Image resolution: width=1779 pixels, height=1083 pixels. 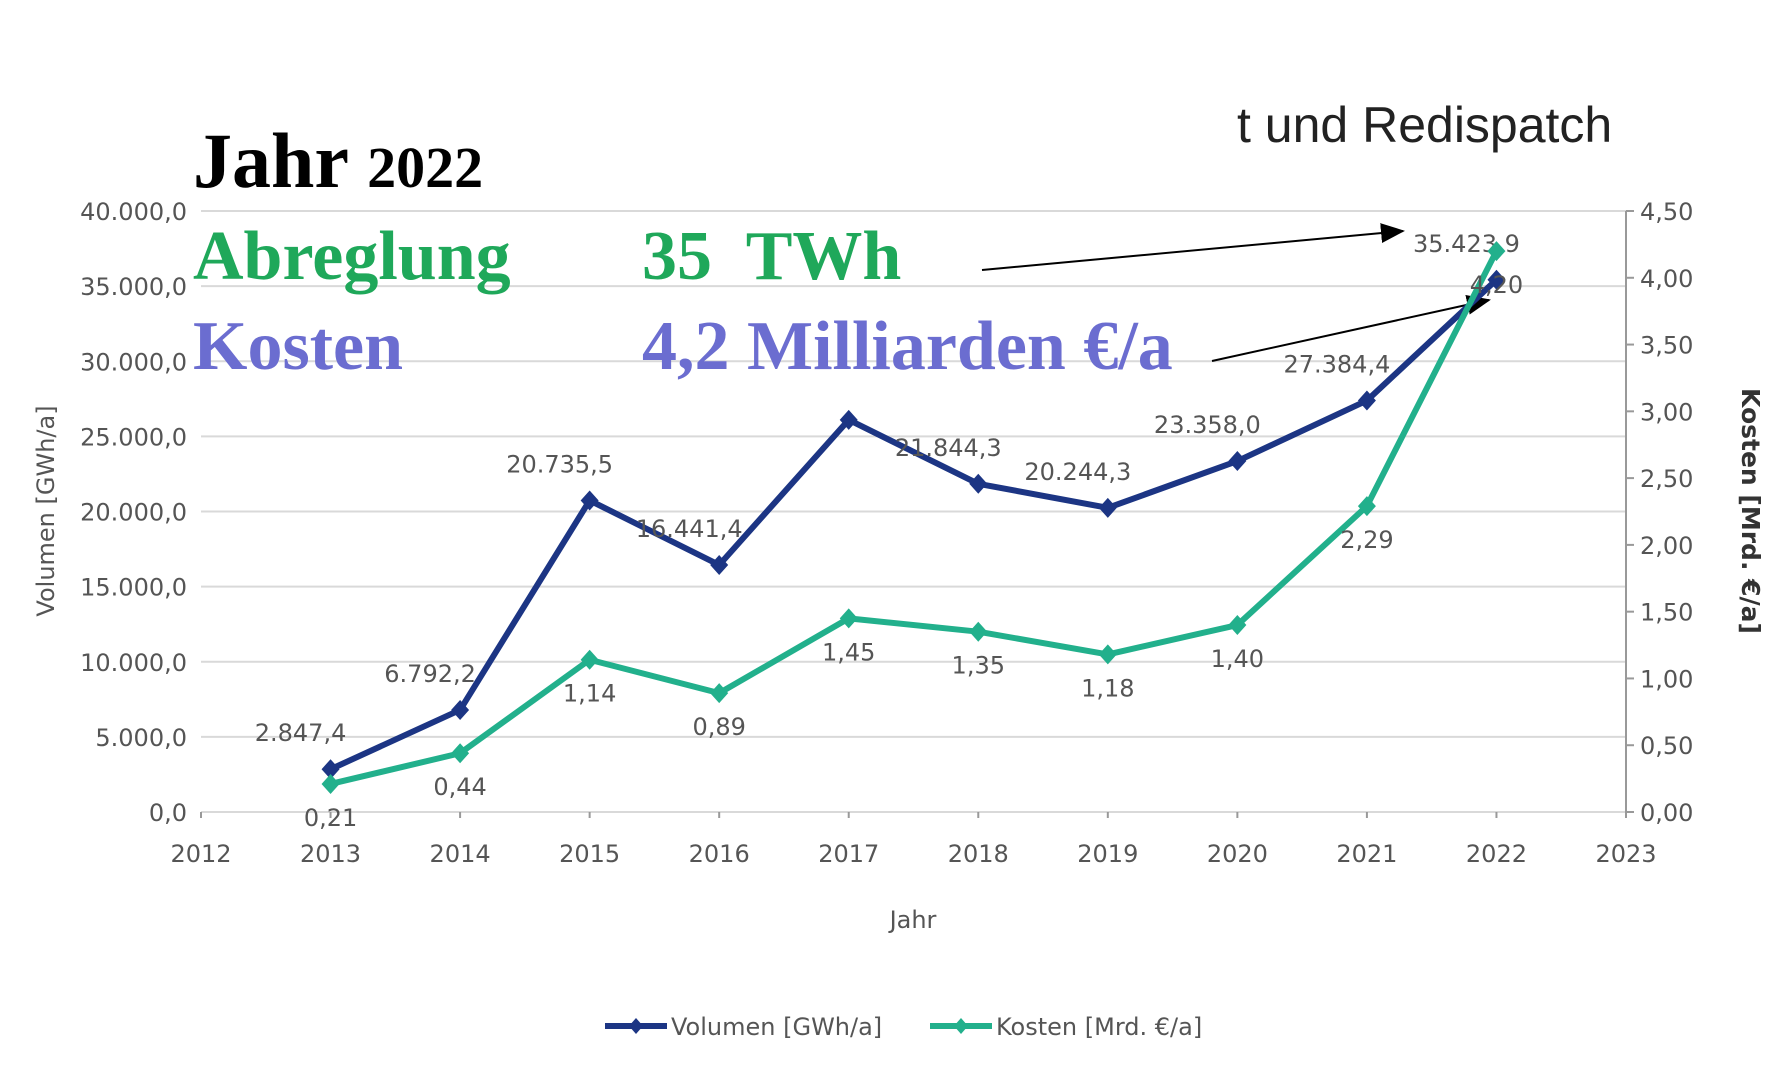 What do you see at coordinates (459, 787) in the screenshot?
I see `data-label: 0,44` at bounding box center [459, 787].